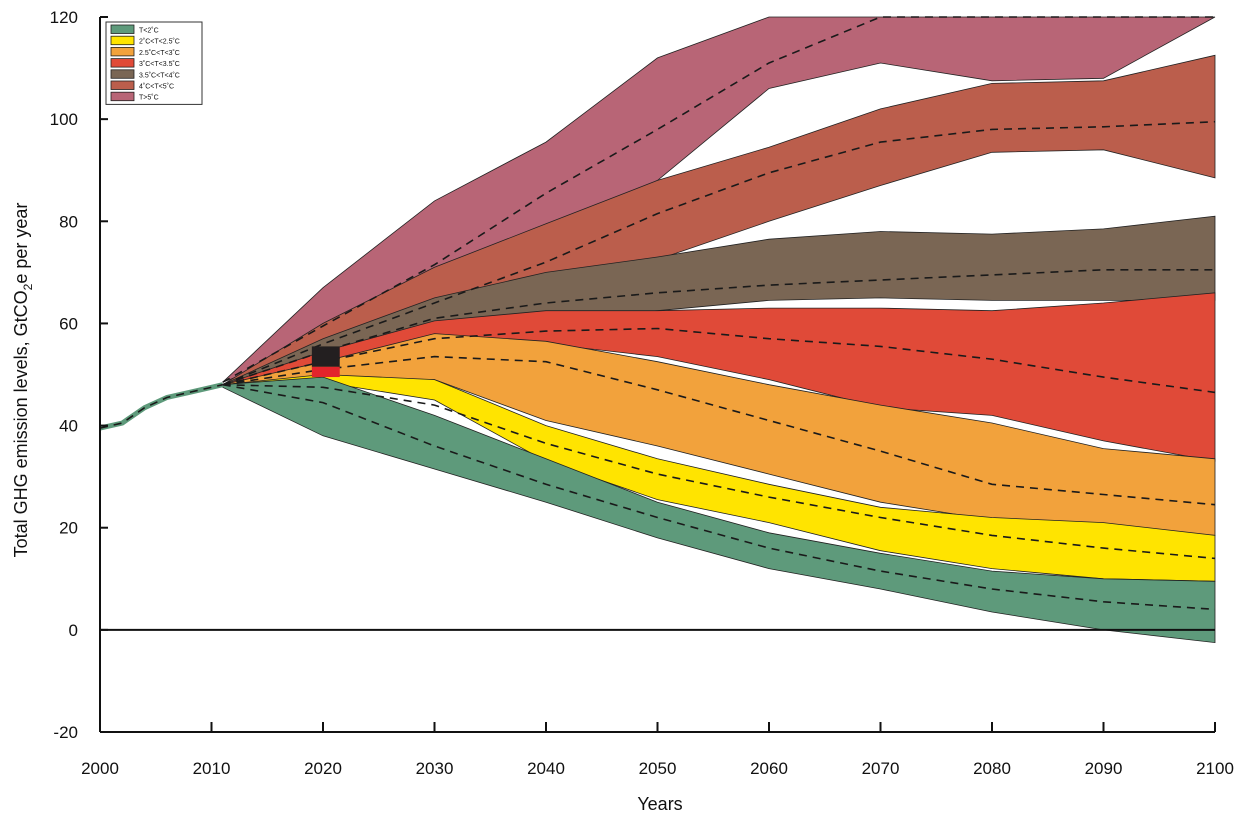 Image resolution: width=1243 pixels, height=821 pixels. I want to click on legend-label-5: 4˚C<T<5˚C, so click(156, 87).